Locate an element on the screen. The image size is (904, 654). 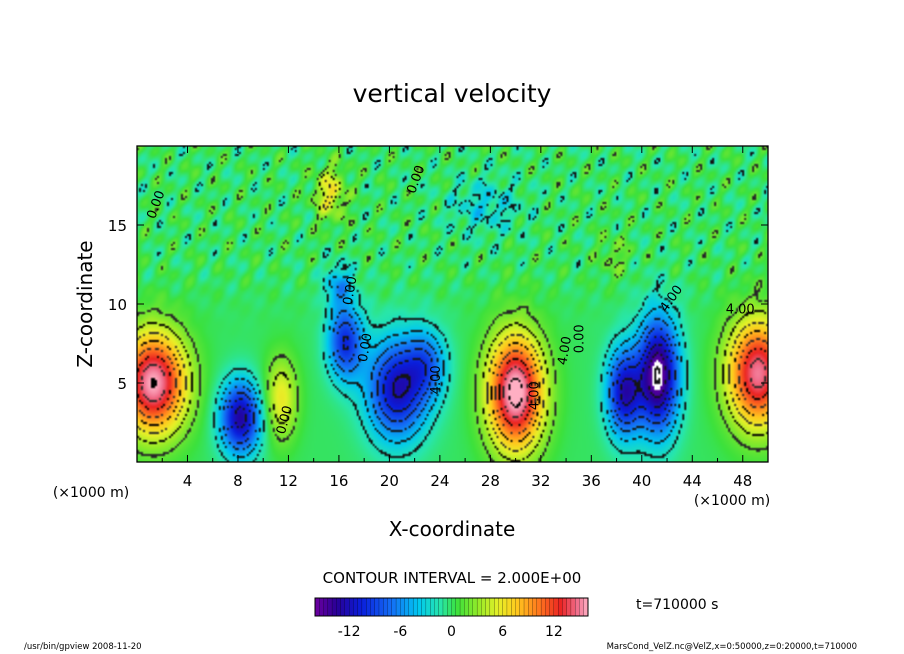
y-axis-label: Z-coordinate is located at coordinates (85, 303).